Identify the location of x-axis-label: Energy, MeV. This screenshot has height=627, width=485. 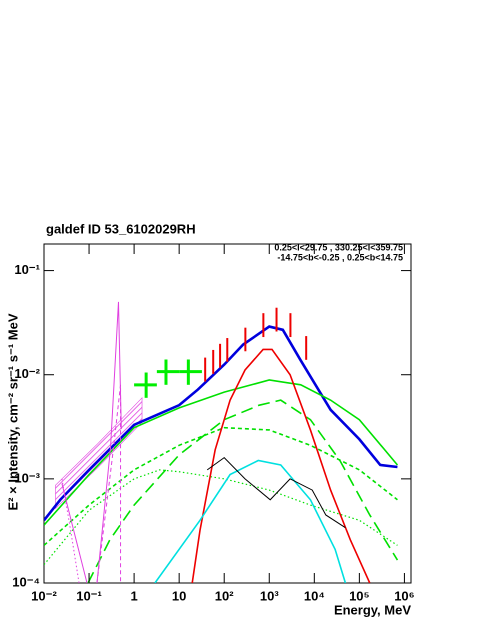
(372, 609).